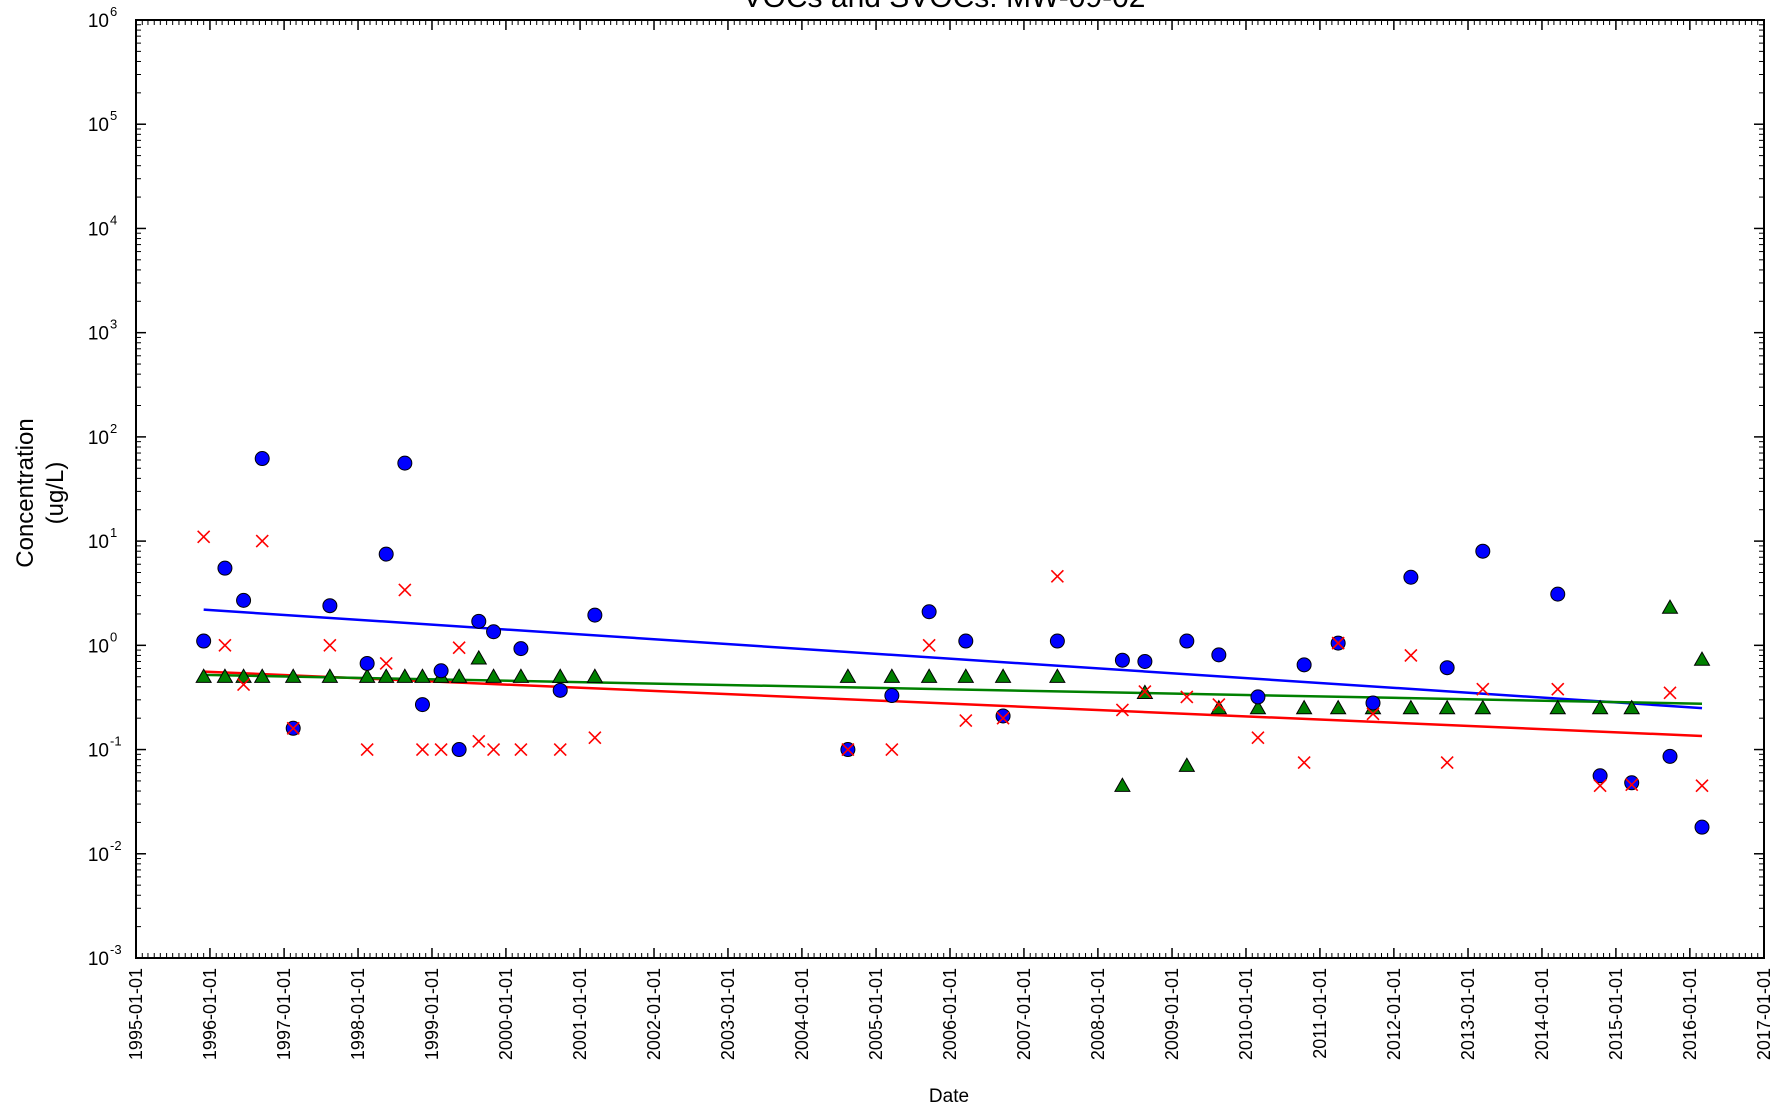 The width and height of the screenshot is (1778, 1115). Describe the element at coordinates (1098, 1014) in the screenshot. I see `x-tick-label: 2008-01-01` at that location.